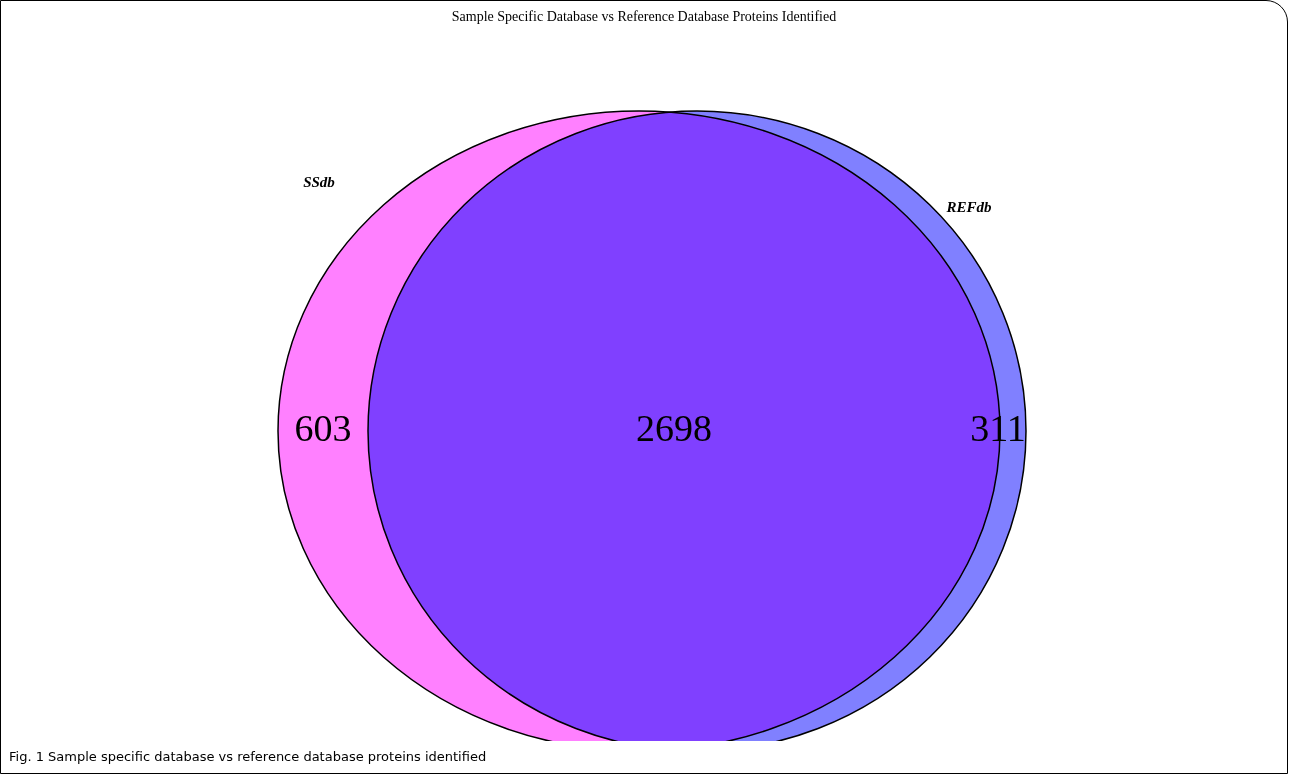  Describe the element at coordinates (969, 206) in the screenshot. I see `category-label: REFdb` at that location.